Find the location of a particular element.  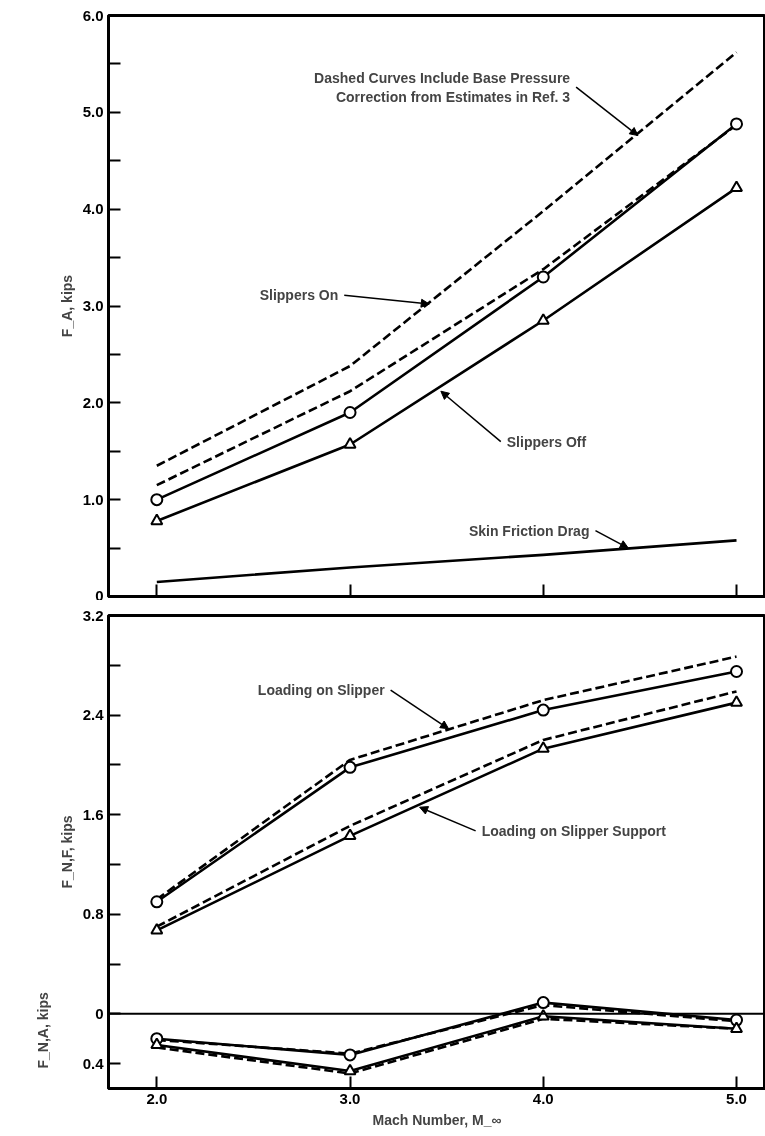

annotation: Skin Friction Drag is located at coordinates (529, 530).